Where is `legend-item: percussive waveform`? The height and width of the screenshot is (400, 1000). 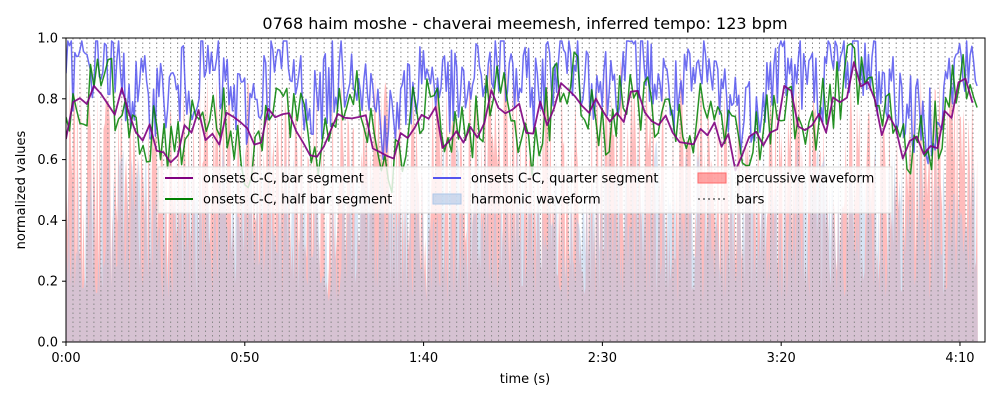
legend-item: percussive waveform is located at coordinates (785, 179).